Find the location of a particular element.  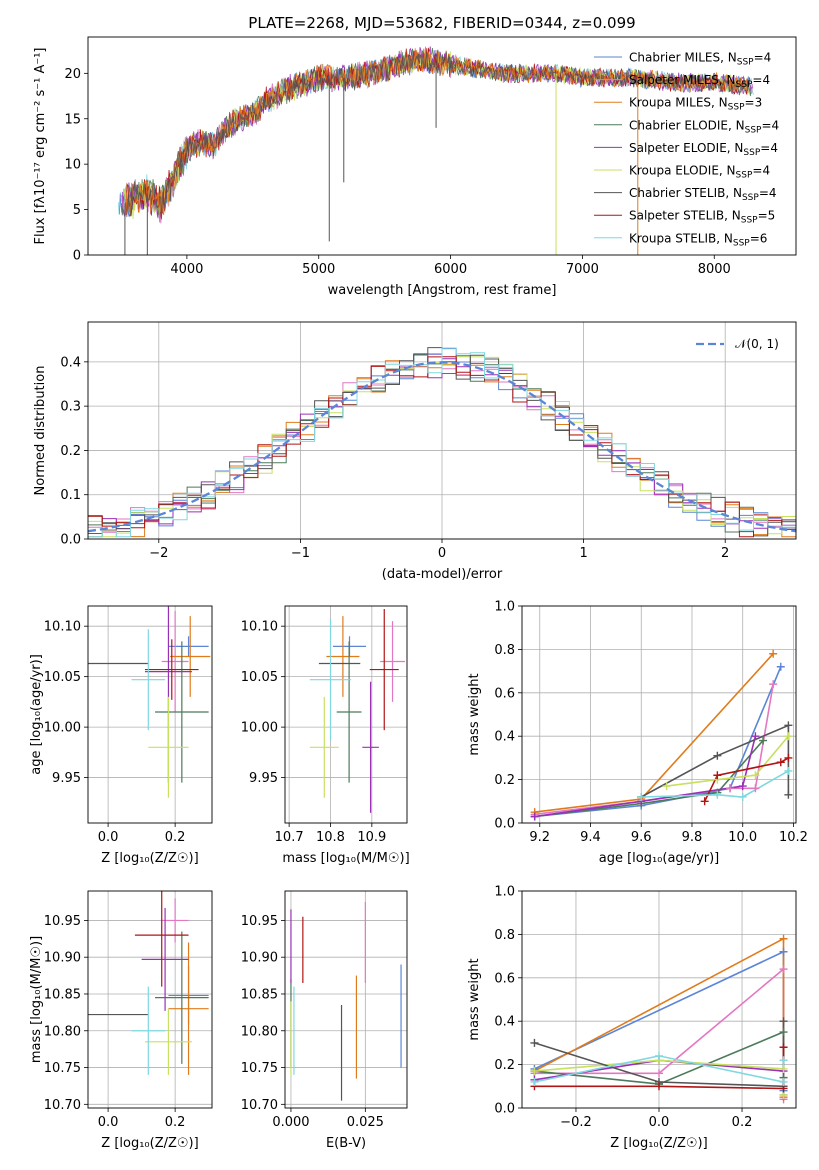

spectrum-plot-area is located at coordinates (435, 150).